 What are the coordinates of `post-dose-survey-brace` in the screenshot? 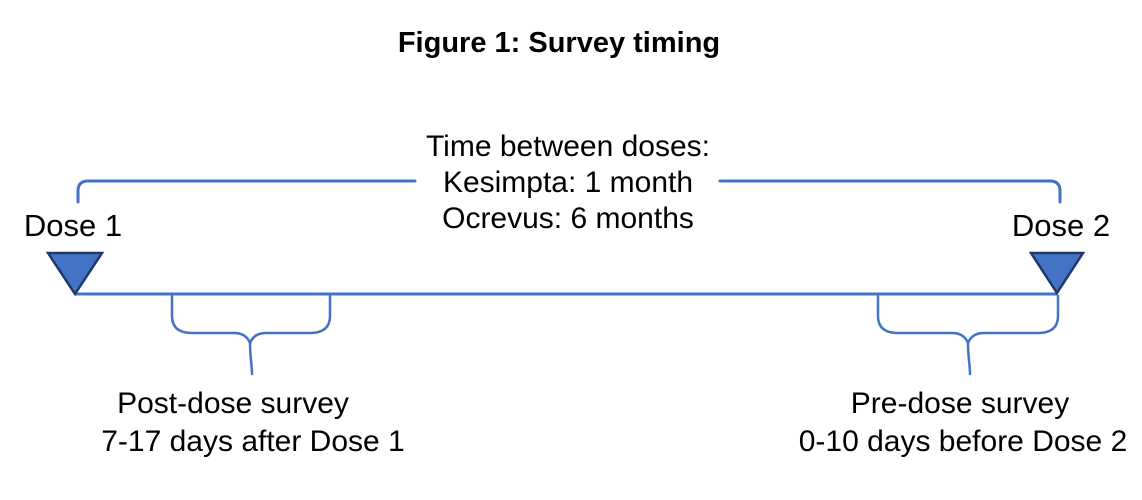 It's located at (251, 335).